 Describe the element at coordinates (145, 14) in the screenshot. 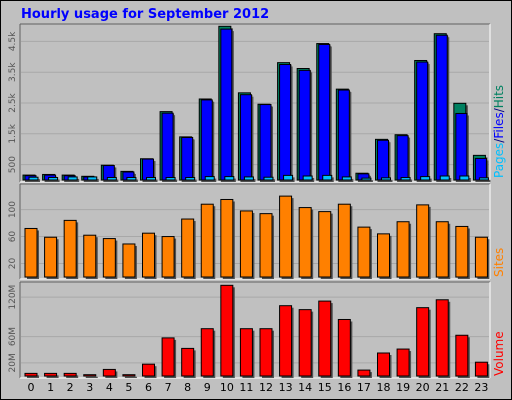

I see `chart-title: Hourly usage for September 2012` at that location.